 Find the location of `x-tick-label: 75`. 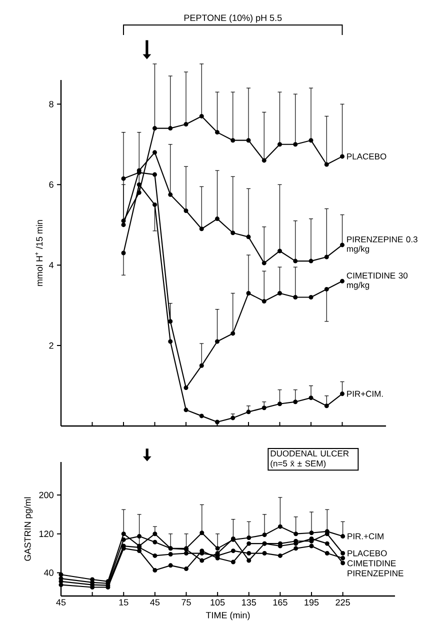

x-tick-label: 75 is located at coordinates (186, 602).